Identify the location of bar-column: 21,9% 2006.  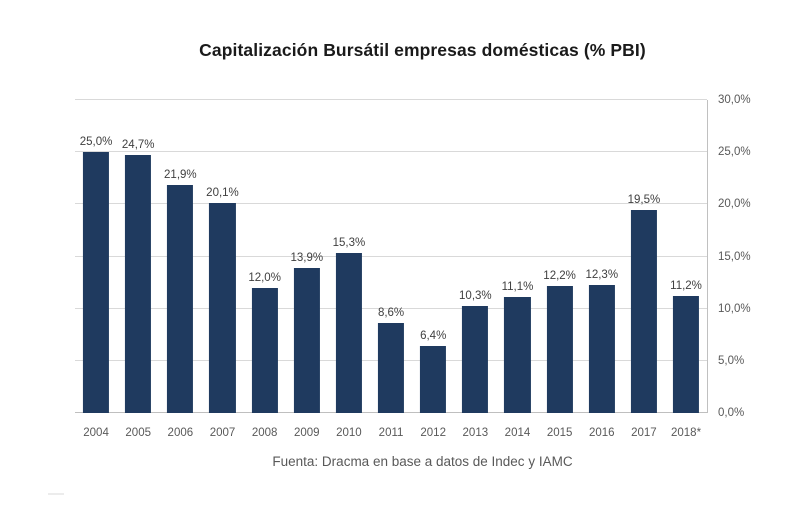
(180, 269).